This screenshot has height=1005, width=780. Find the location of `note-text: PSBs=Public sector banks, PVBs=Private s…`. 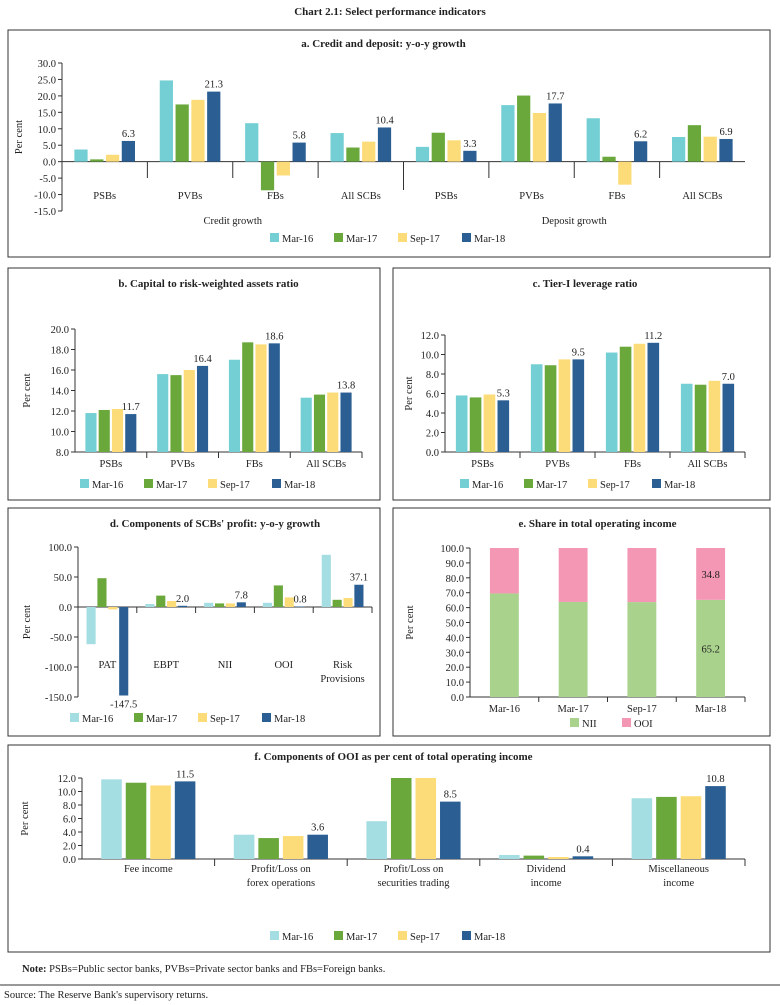

note-text: PSBs=Public sector banks, PVBs=Private s… is located at coordinates (216, 969).